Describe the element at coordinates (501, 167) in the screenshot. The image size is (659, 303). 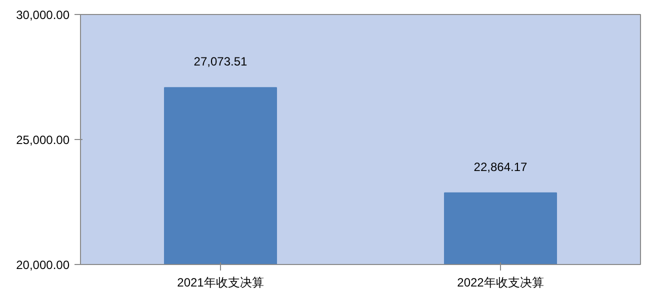
I see `data-label: 22,864.17` at that location.